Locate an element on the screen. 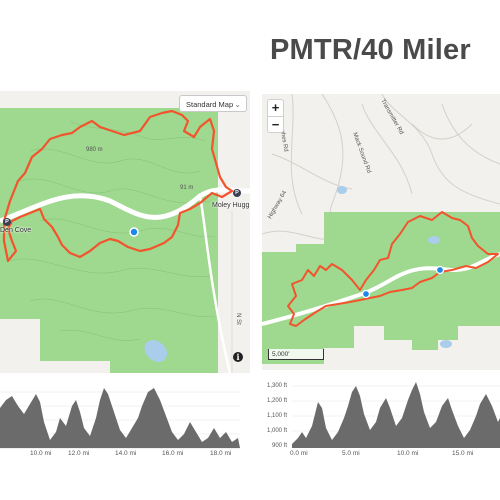 This screenshot has width=500, height=500. zoom-in-button: + is located at coordinates (275, 108).